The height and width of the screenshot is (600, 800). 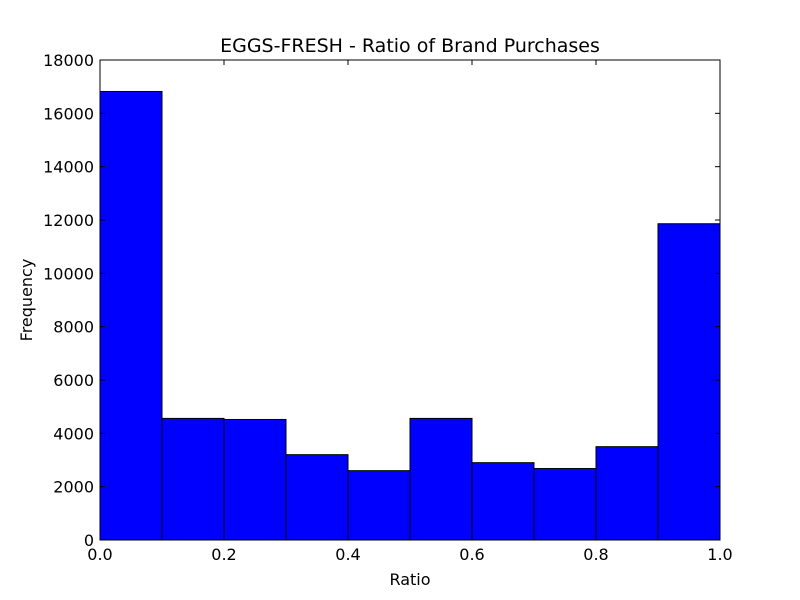 What do you see at coordinates (73, 380) in the screenshot?
I see `y-tick-label: 6000` at bounding box center [73, 380].